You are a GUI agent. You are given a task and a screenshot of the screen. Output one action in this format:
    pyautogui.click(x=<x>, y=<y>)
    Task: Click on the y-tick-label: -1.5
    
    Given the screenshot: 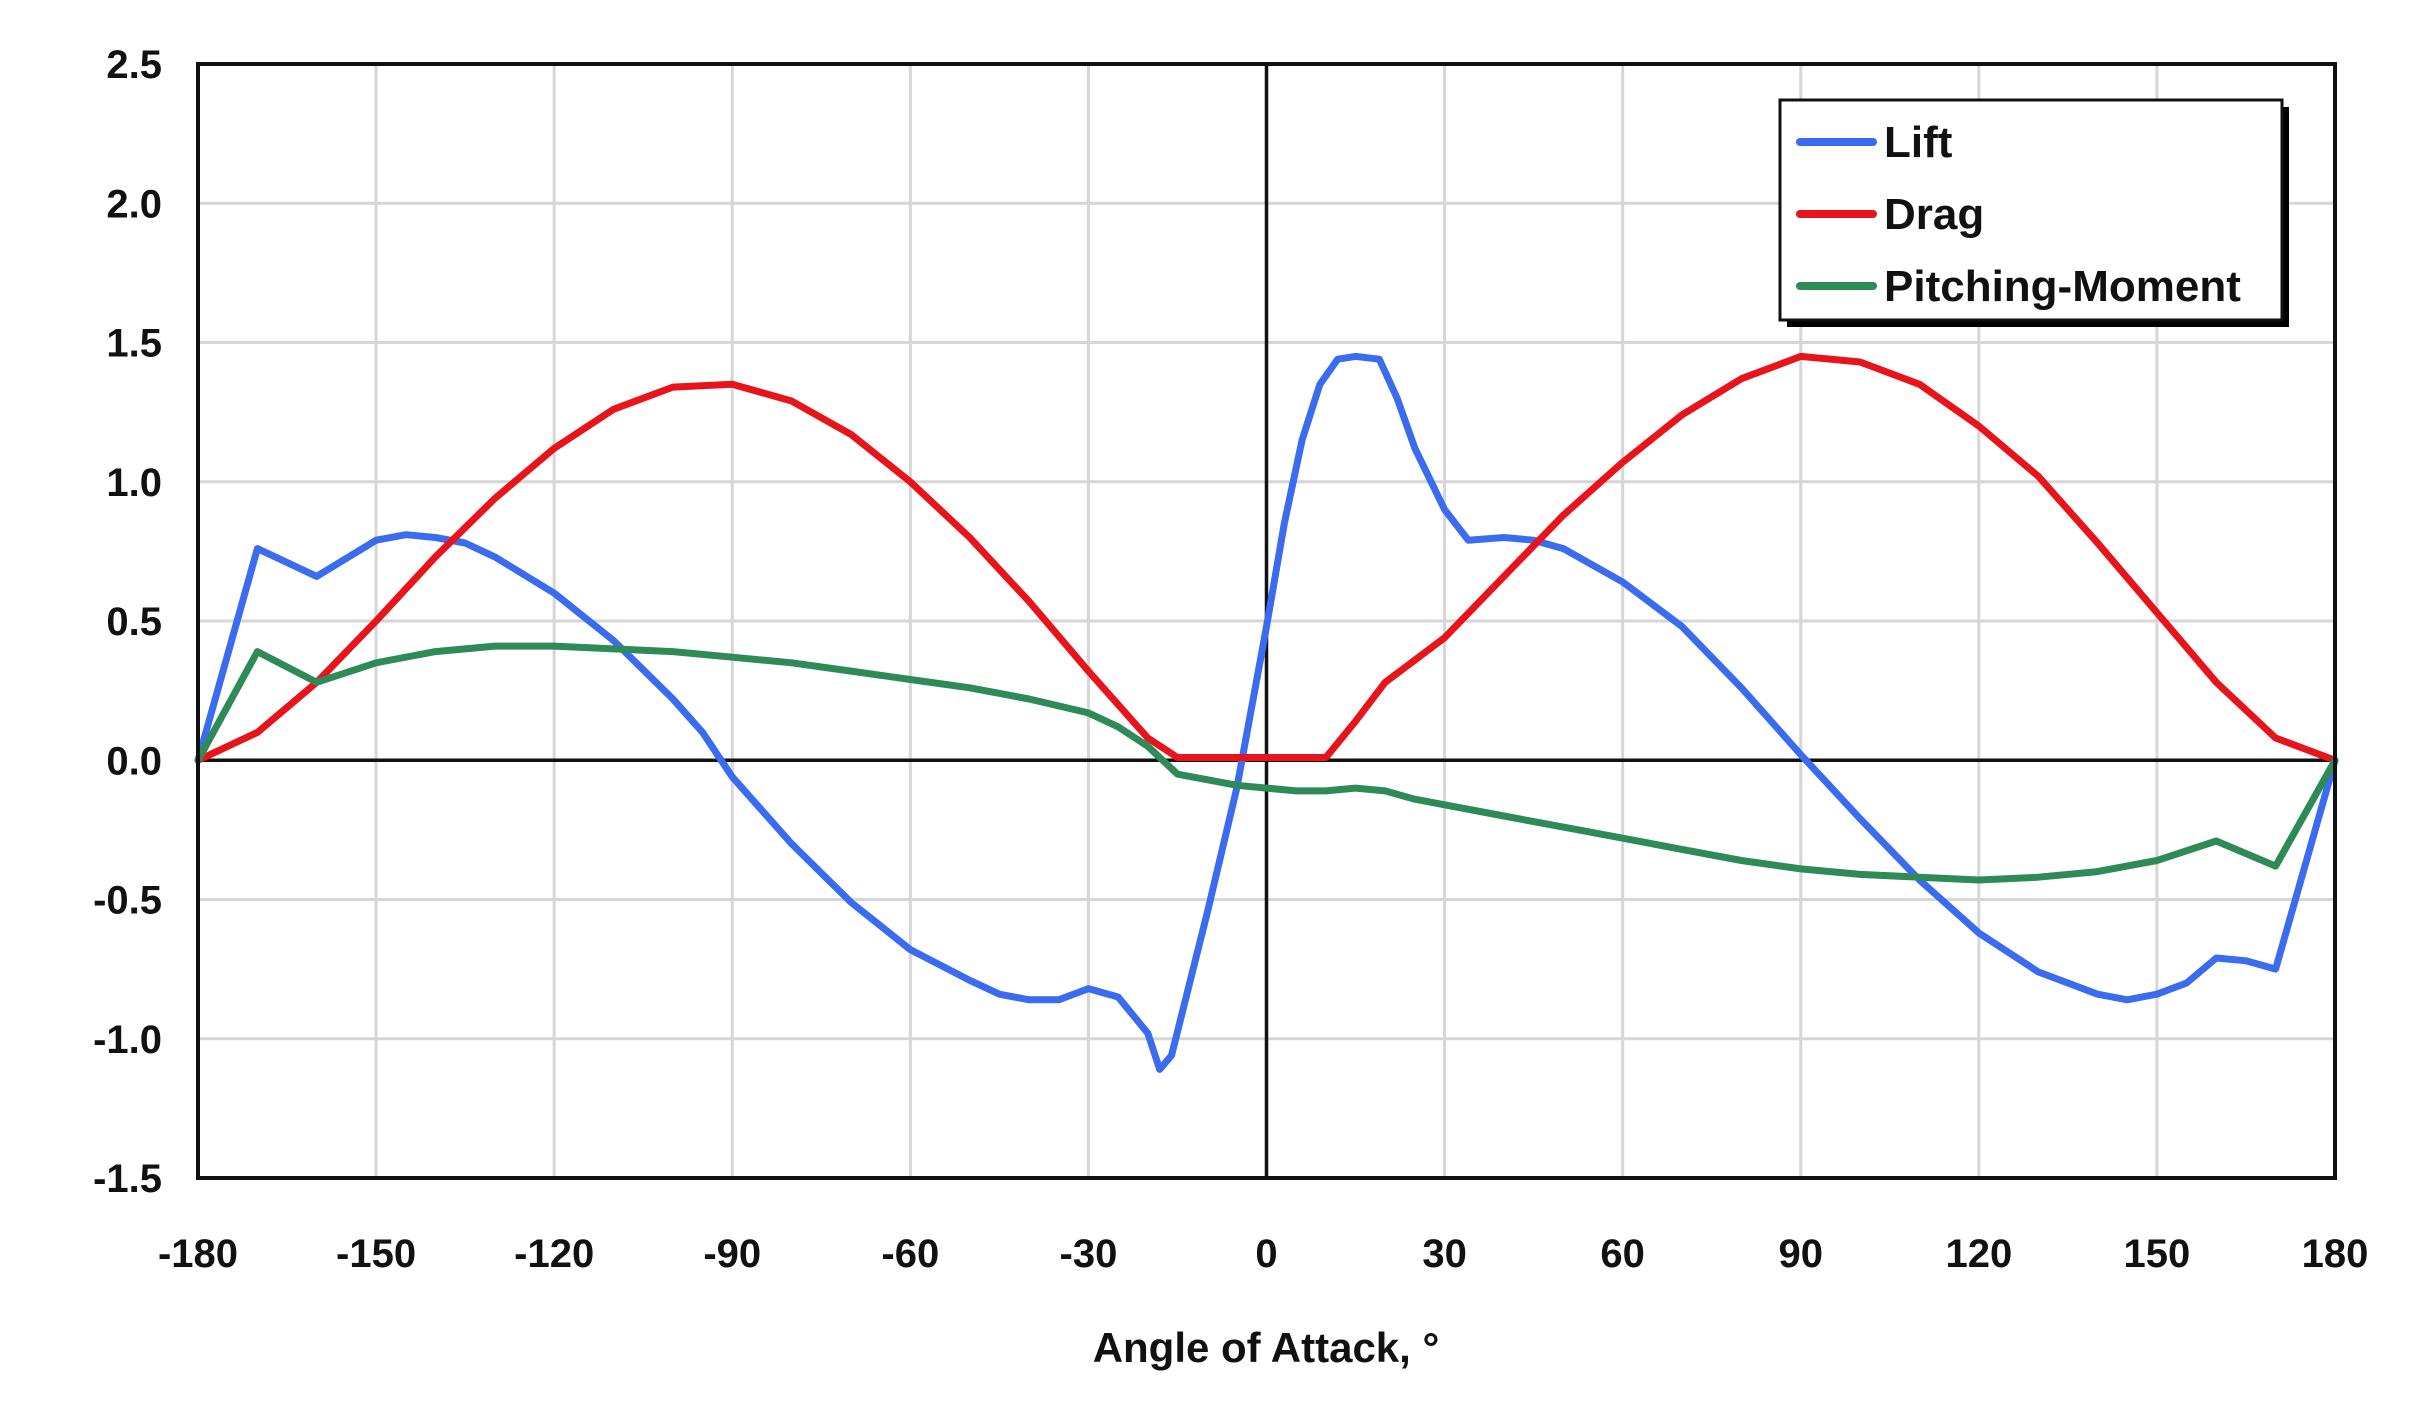 What is the action you would take?
    pyautogui.click(x=127, y=1179)
    